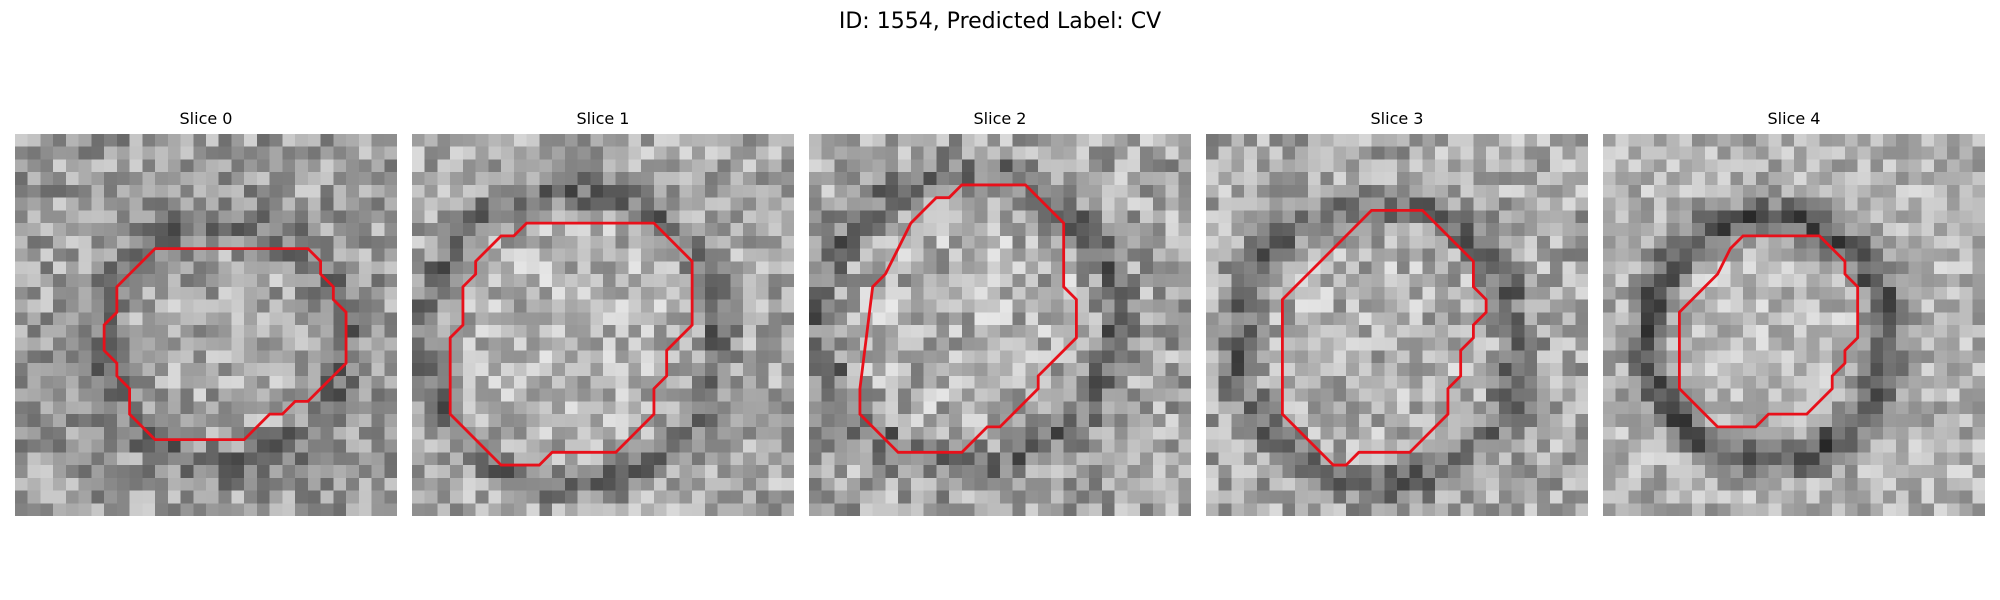  Describe the element at coordinates (206, 118) in the screenshot. I see `slice-title: Slice 0` at that location.